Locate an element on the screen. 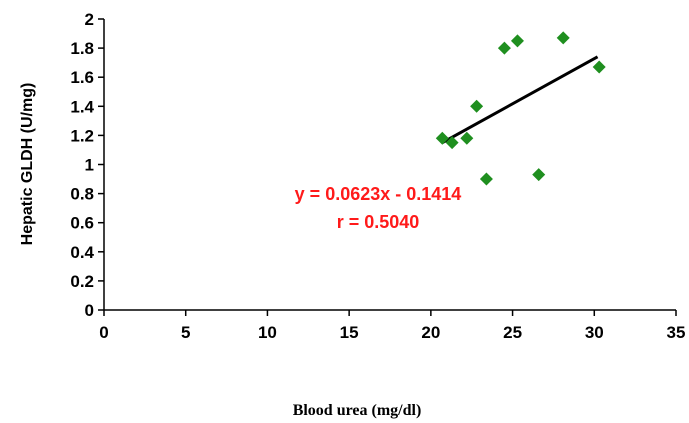 The width and height of the screenshot is (689, 423). x-tick-label: 20 is located at coordinates (430, 332).